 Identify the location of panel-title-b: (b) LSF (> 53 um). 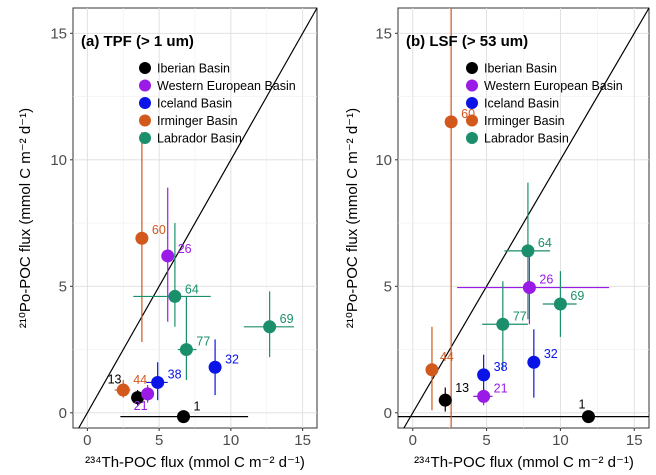
(467, 41).